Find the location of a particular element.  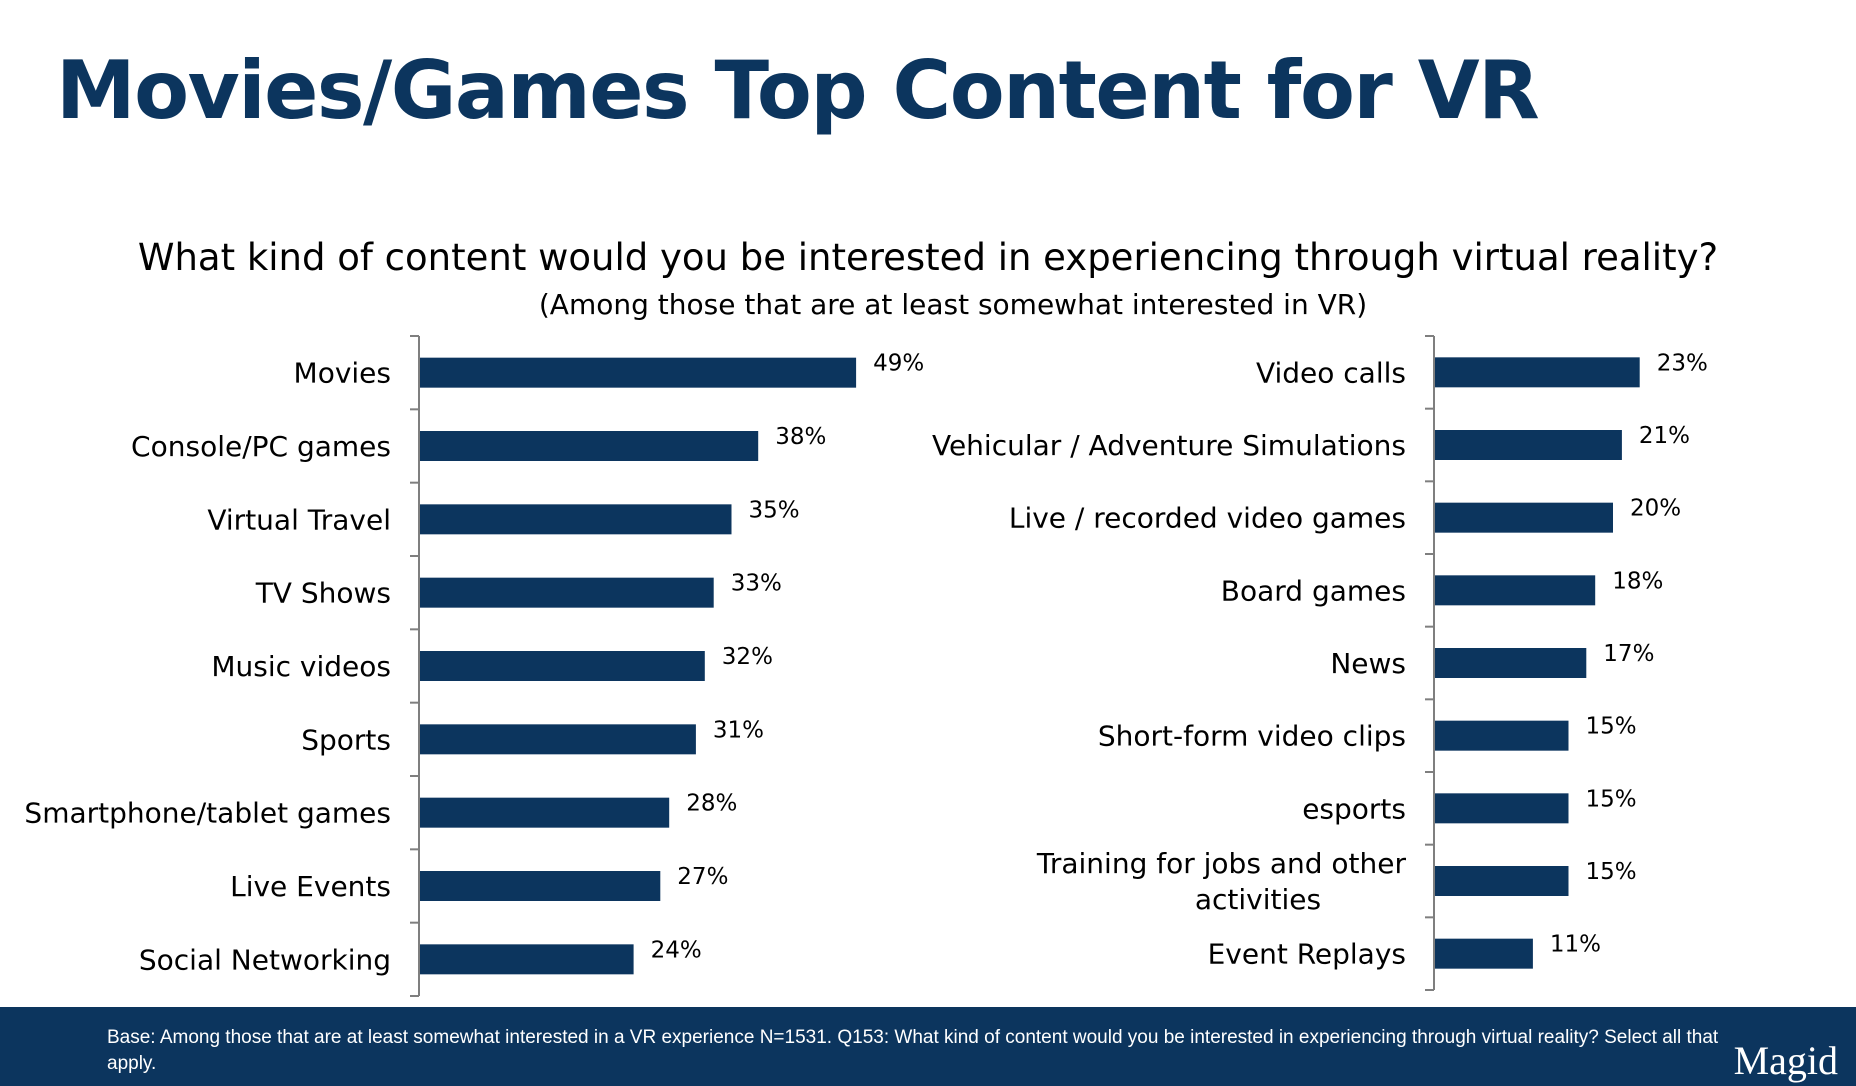

magid-logo: Magid is located at coordinates (1785, 1060).